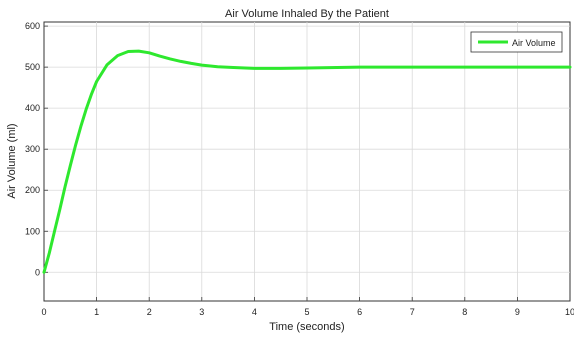 This screenshot has height=338, width=574. What do you see at coordinates (149, 312) in the screenshot?
I see `x-tick-label: 2` at bounding box center [149, 312].